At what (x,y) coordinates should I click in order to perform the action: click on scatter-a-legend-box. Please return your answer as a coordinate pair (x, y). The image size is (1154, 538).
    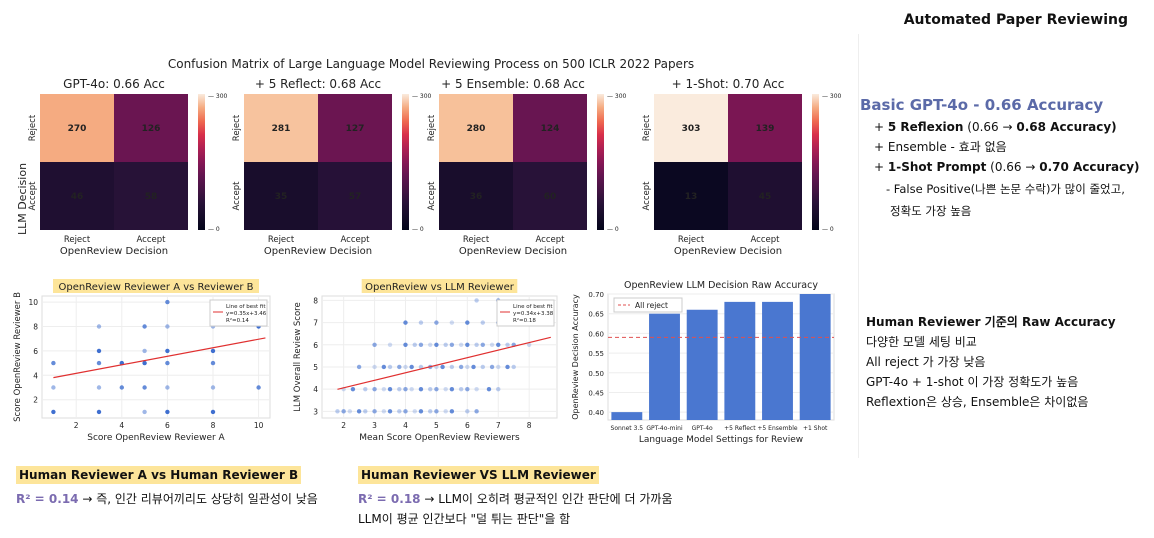
    Looking at the image, I should click on (238, 313).